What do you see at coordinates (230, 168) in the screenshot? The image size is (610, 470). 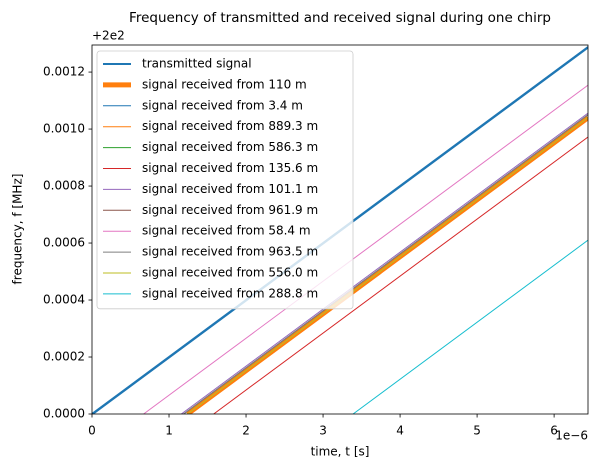 I see `legend-label: signal received from 135.6 m` at bounding box center [230, 168].